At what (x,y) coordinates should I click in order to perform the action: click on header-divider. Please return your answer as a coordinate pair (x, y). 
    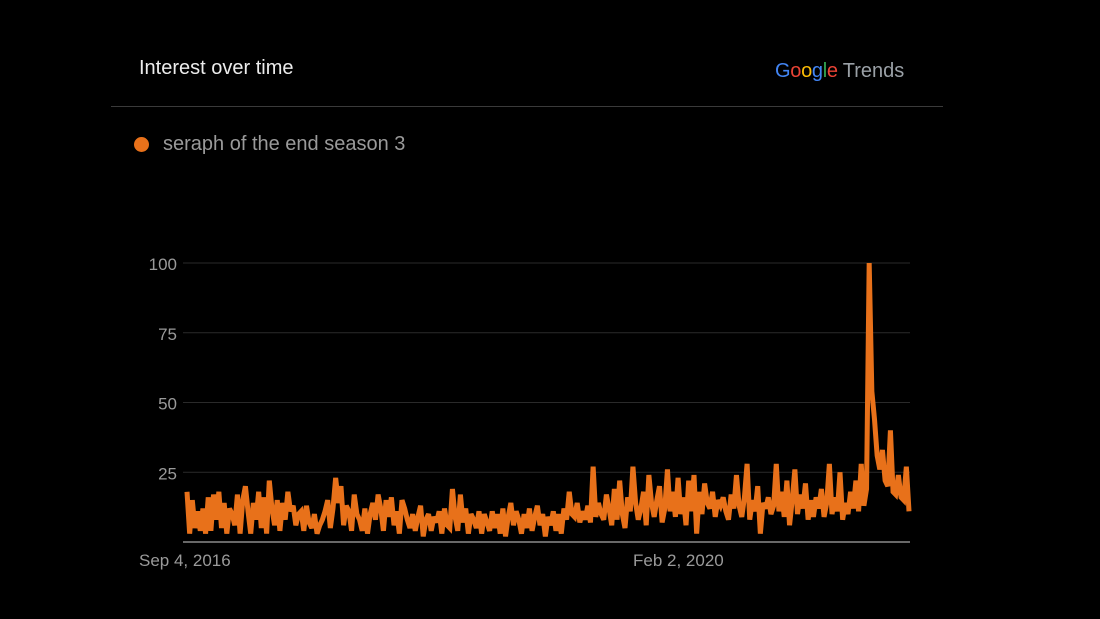
    Looking at the image, I should click on (527, 106).